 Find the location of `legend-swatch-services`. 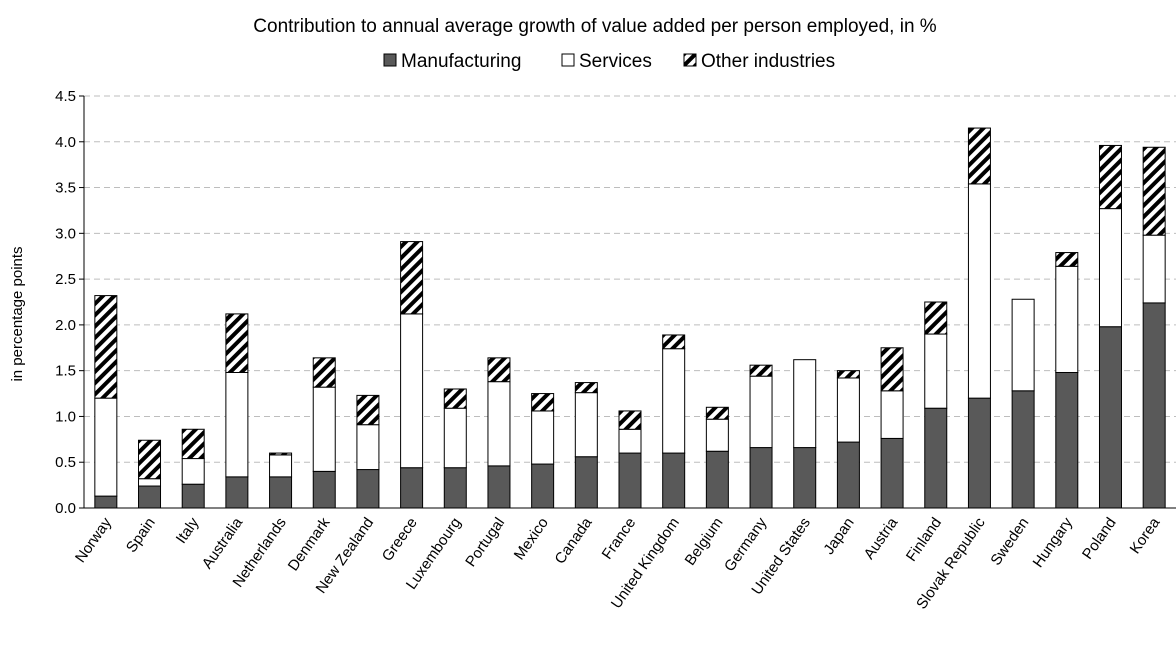

legend-swatch-services is located at coordinates (568, 60).